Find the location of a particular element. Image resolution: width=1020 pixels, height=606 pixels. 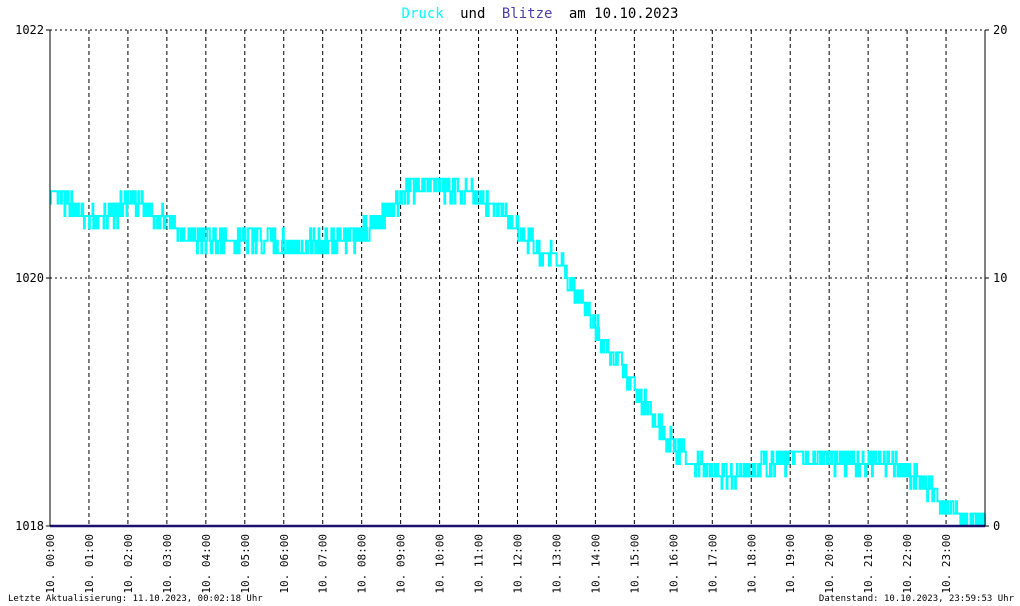

x-tick-label: 10. 08:00 is located at coordinates (362, 564).